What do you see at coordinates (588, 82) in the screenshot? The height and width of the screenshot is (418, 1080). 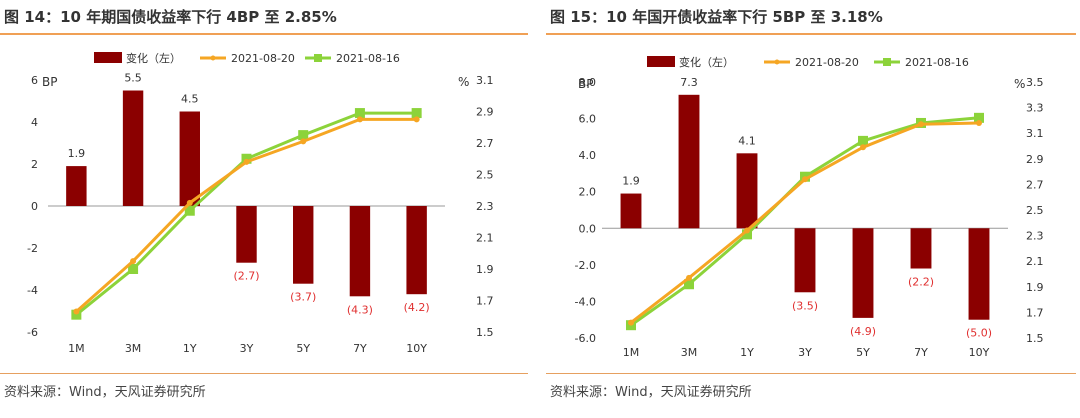 I see `left-tick-label: 8.0` at bounding box center [588, 82].